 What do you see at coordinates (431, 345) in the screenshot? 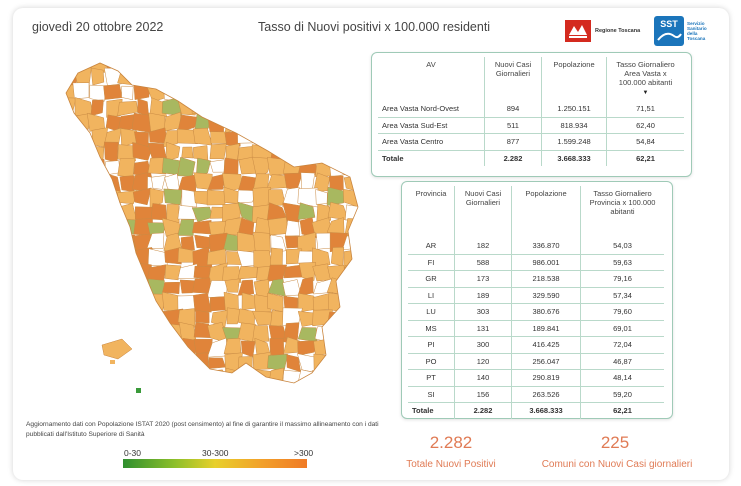
I see `prov-cell: PI` at bounding box center [431, 345].